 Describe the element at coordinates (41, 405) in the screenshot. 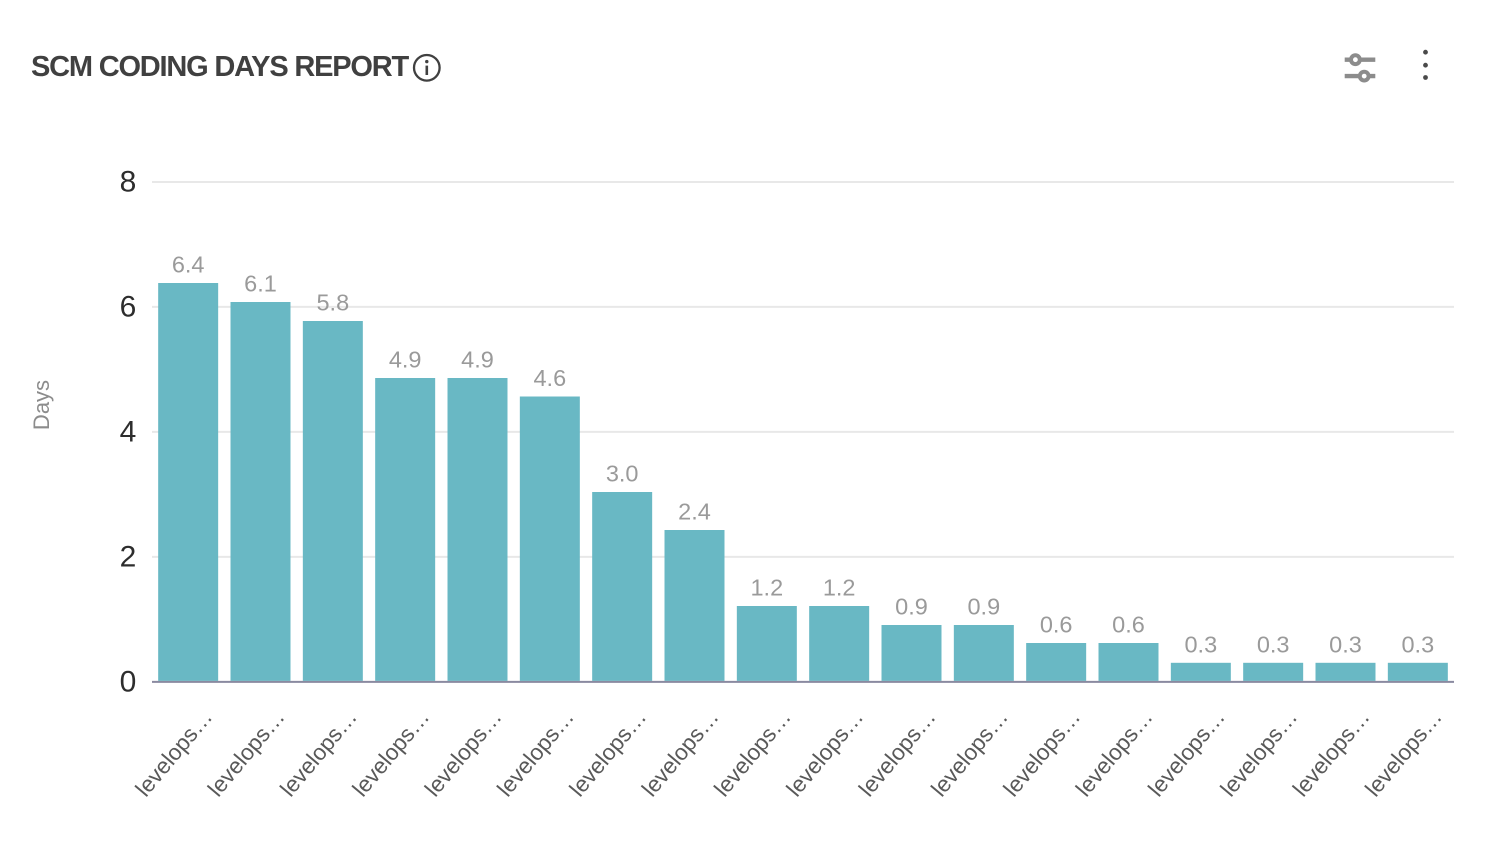

I see `svg-text: Days` at that location.